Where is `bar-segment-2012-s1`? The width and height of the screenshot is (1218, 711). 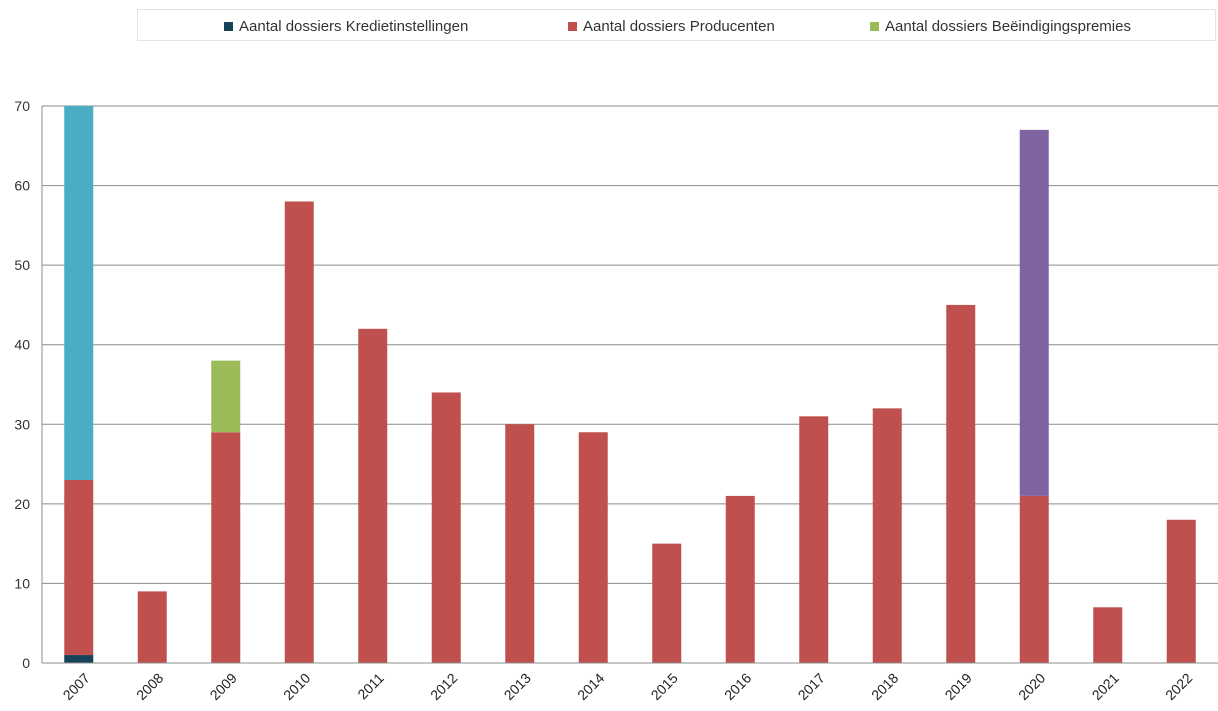 bar-segment-2012-s1 is located at coordinates (446, 527).